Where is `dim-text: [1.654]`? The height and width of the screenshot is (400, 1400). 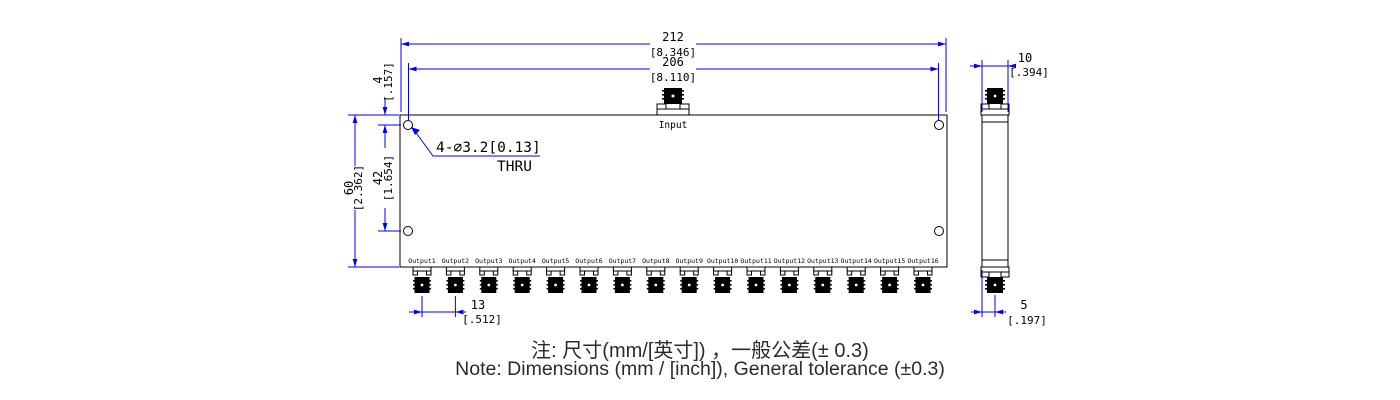
dim-text: [1.654] is located at coordinates (388, 178).